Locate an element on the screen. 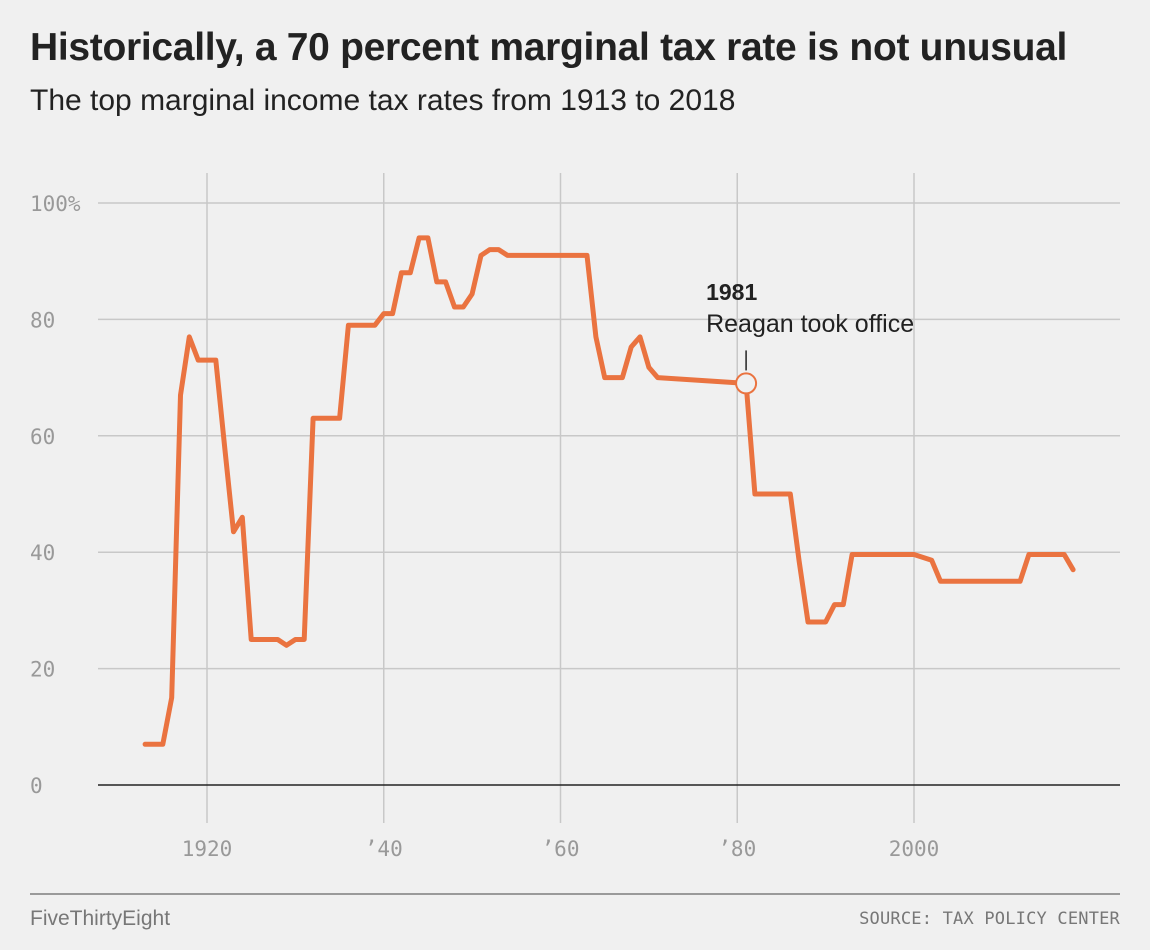  annotation-marker-circle is located at coordinates (746, 383).